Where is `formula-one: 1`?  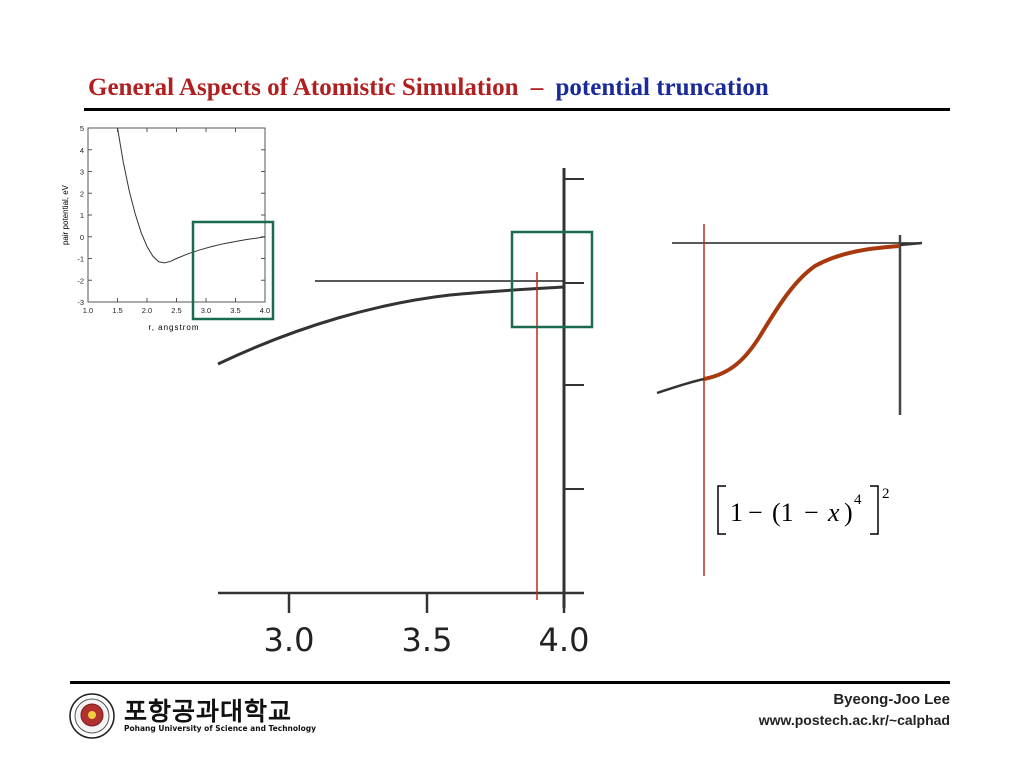 formula-one: 1 is located at coordinates (736, 512).